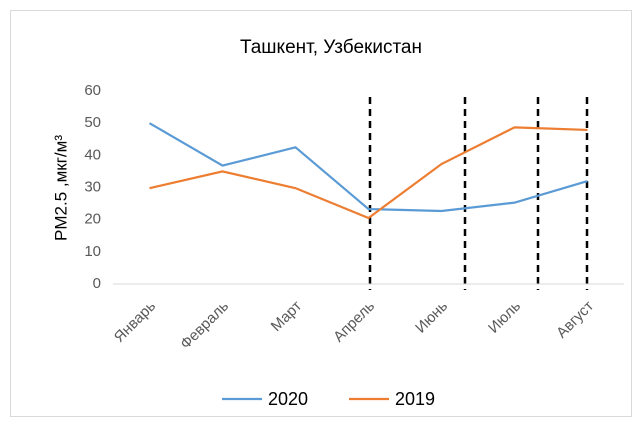 Image resolution: width=643 pixels, height=427 pixels. What do you see at coordinates (288, 399) in the screenshot?
I see `legend-label: 2020` at bounding box center [288, 399].